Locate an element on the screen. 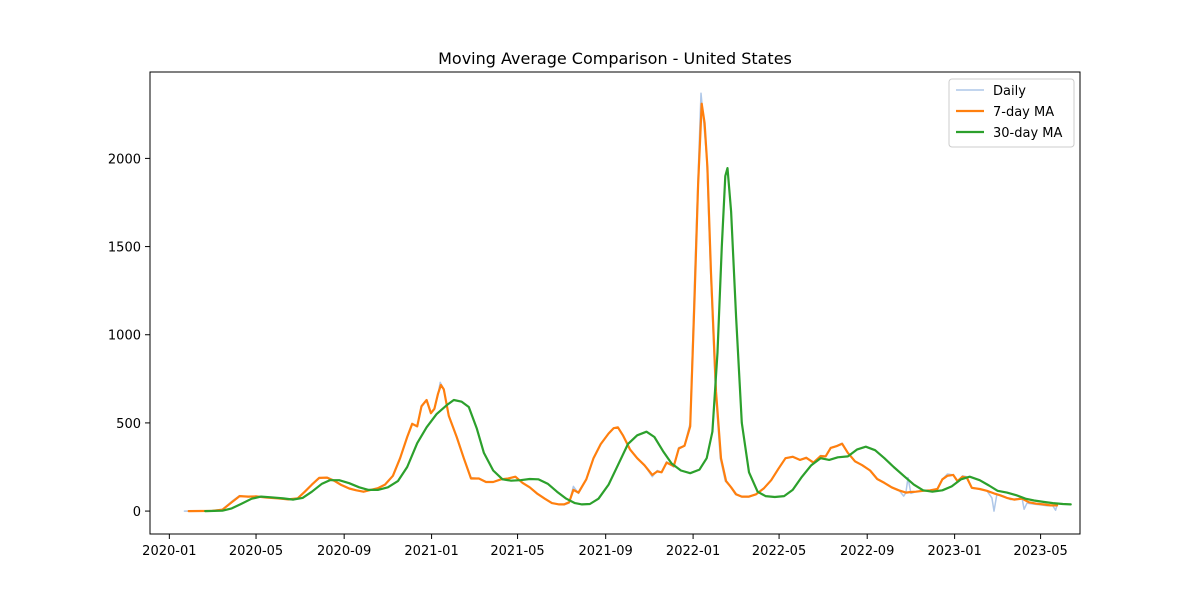 Image resolution: width=1200 pixels, height=600 pixels. x-tick-label: 2022-09 is located at coordinates (867, 551).